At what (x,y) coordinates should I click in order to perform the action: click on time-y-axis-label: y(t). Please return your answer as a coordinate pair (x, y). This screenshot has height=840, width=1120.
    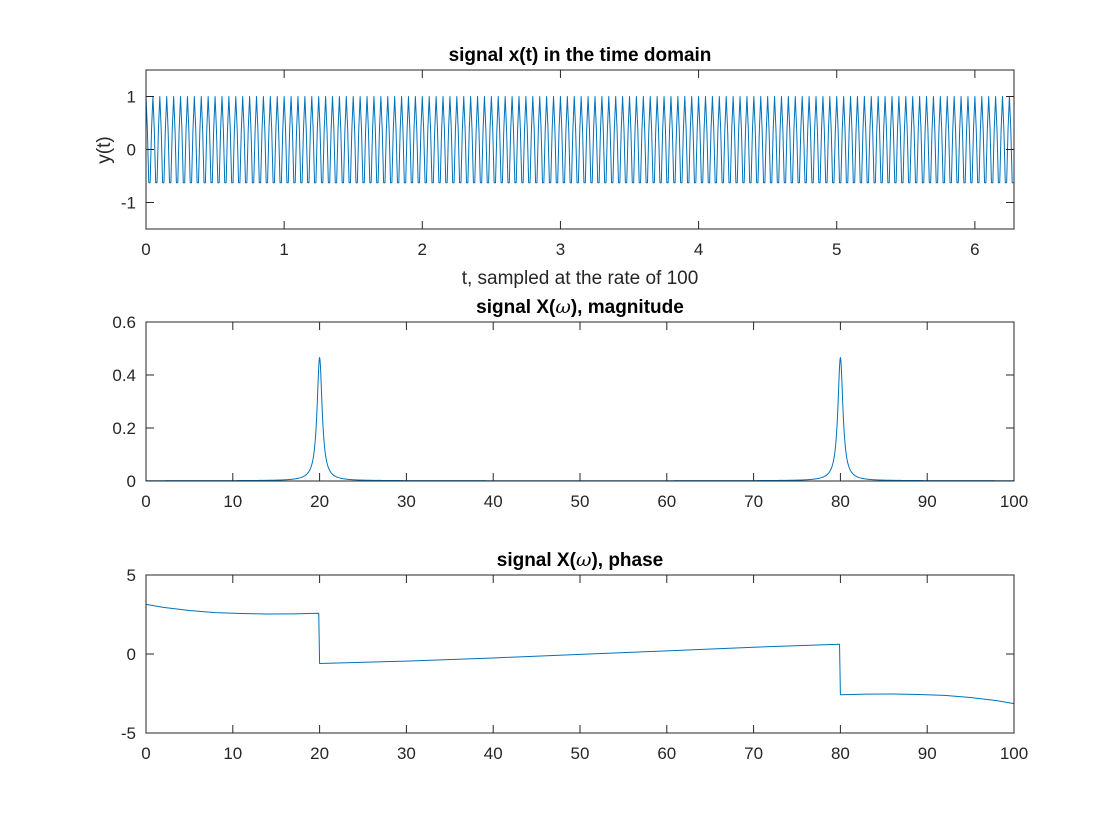
    Looking at the image, I should click on (104, 149).